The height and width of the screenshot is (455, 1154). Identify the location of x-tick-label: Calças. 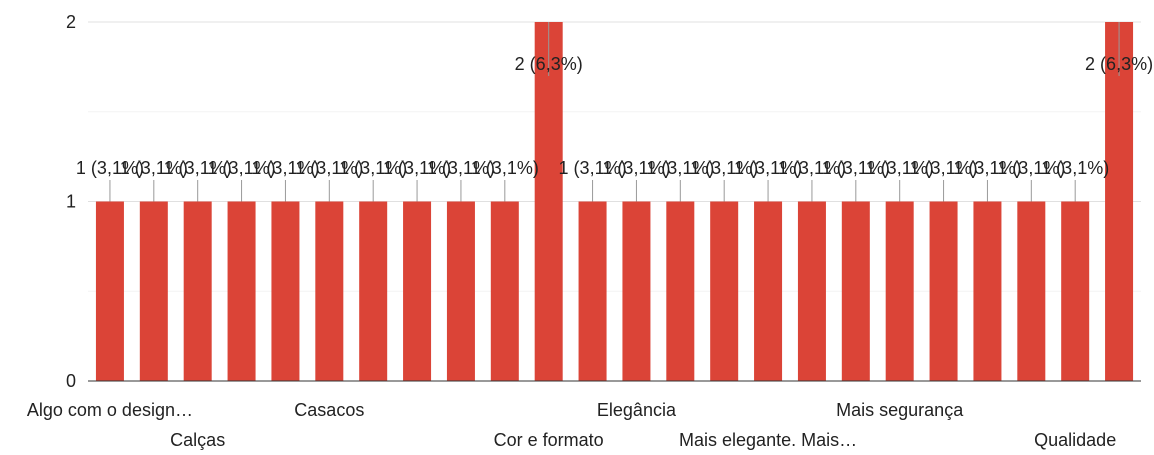
(197, 440).